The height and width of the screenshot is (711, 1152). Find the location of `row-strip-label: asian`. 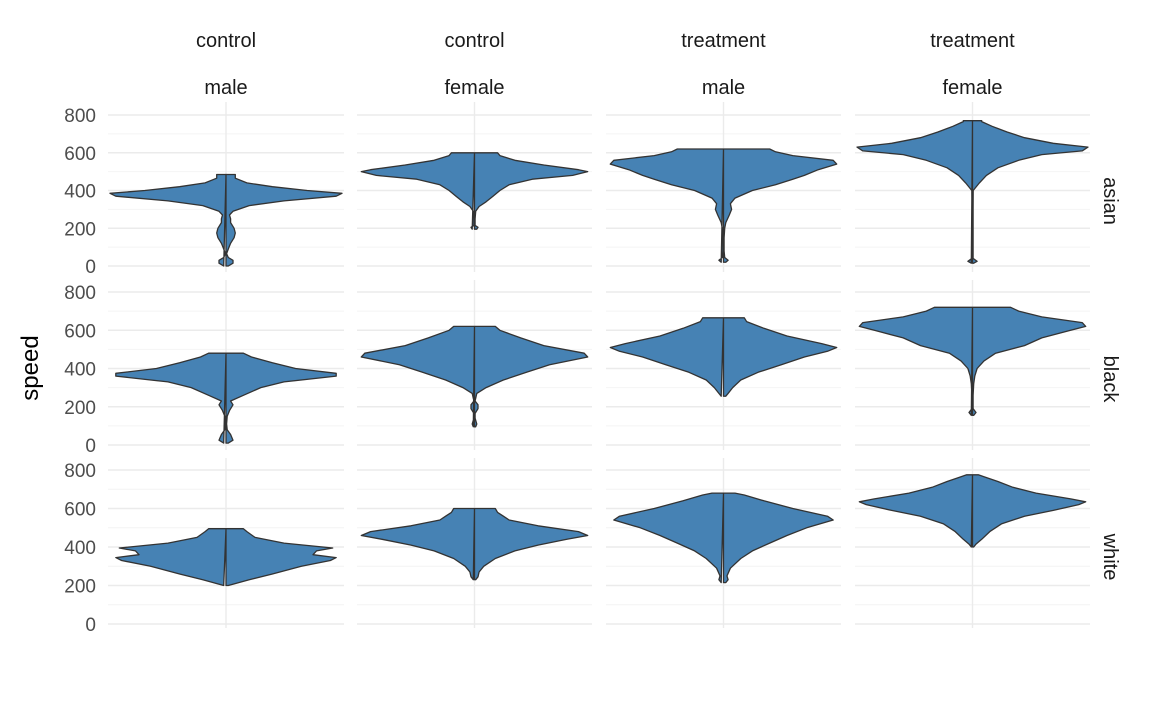

row-strip-label: asian is located at coordinates (1110, 201).